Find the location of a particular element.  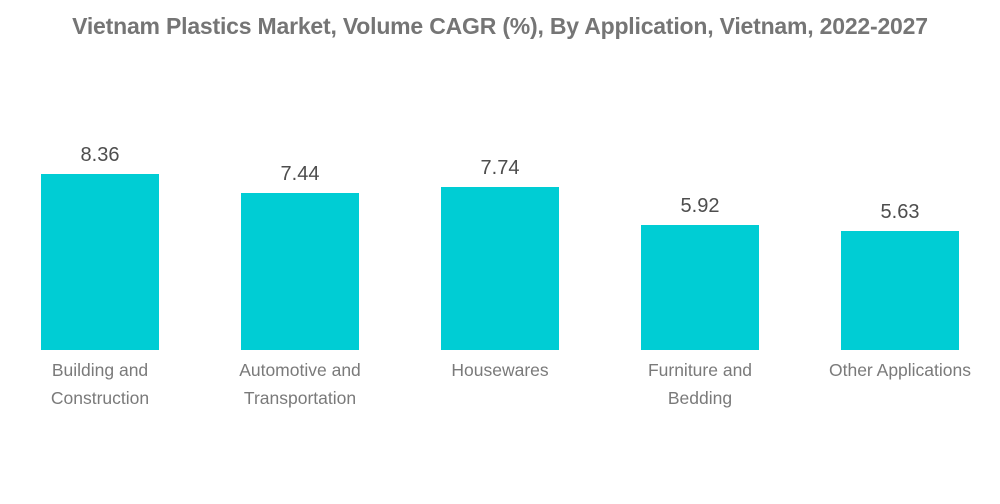

category-label: Other Applications is located at coordinates (900, 370).